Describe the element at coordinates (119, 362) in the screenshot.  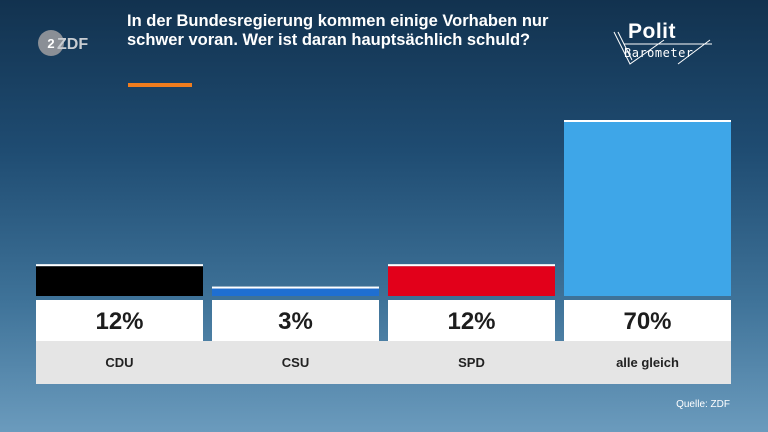
I see `category-label: CDU` at that location.